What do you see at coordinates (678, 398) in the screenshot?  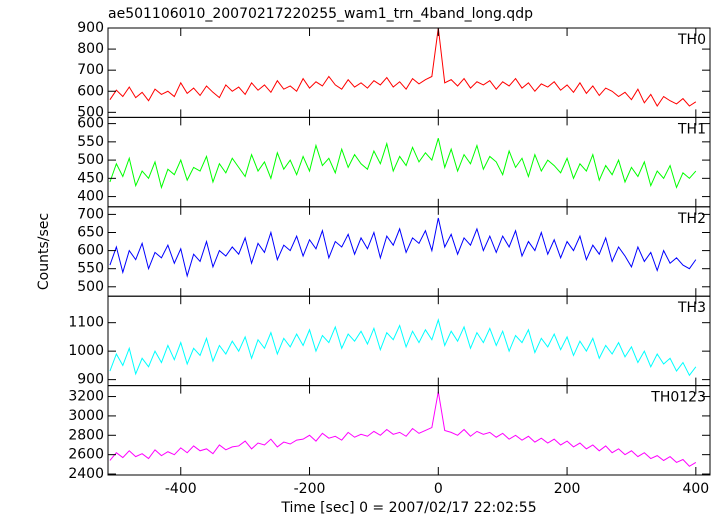 I see `series-label: TH0123` at bounding box center [678, 398].